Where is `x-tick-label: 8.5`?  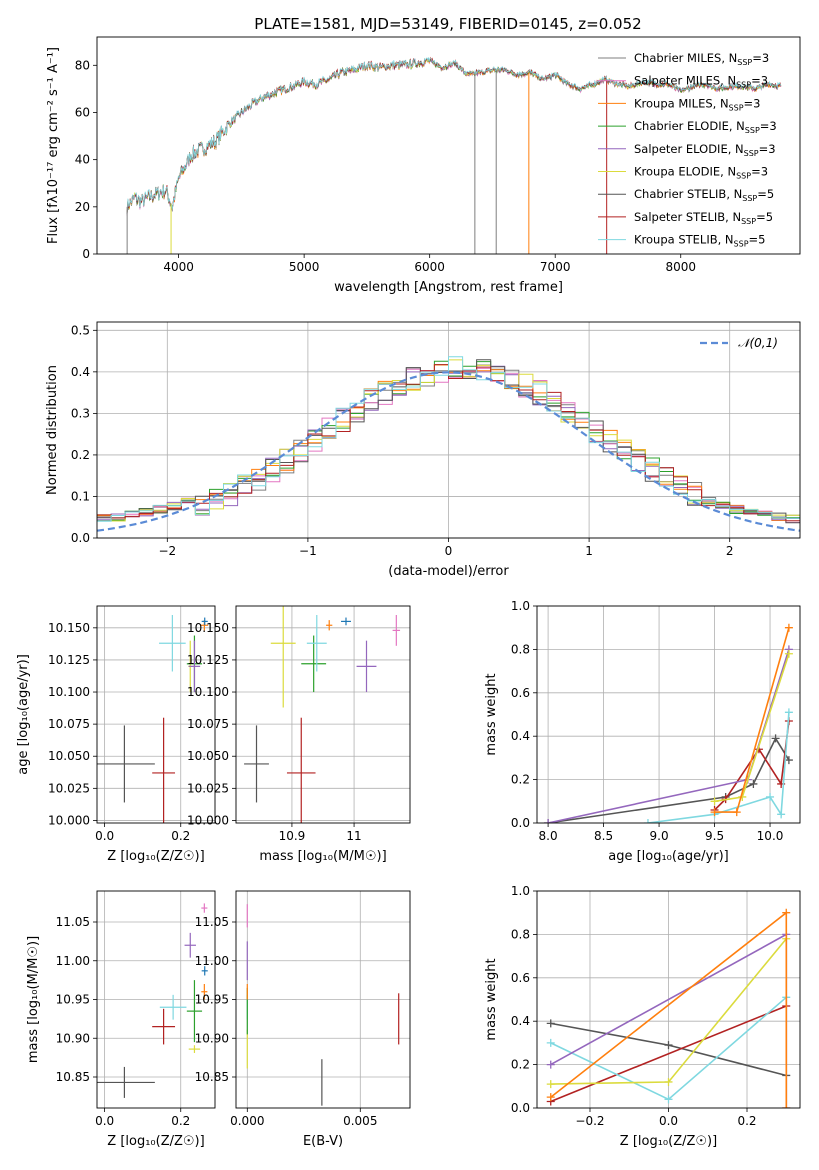
x-tick-label: 8.5 is located at coordinates (603, 836).